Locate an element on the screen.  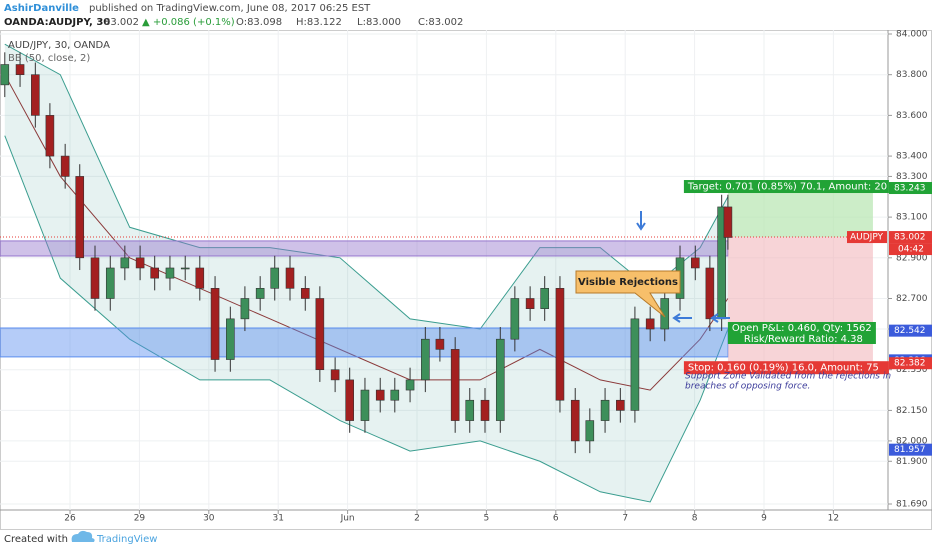
stop-box is located at coordinates (786, 368).